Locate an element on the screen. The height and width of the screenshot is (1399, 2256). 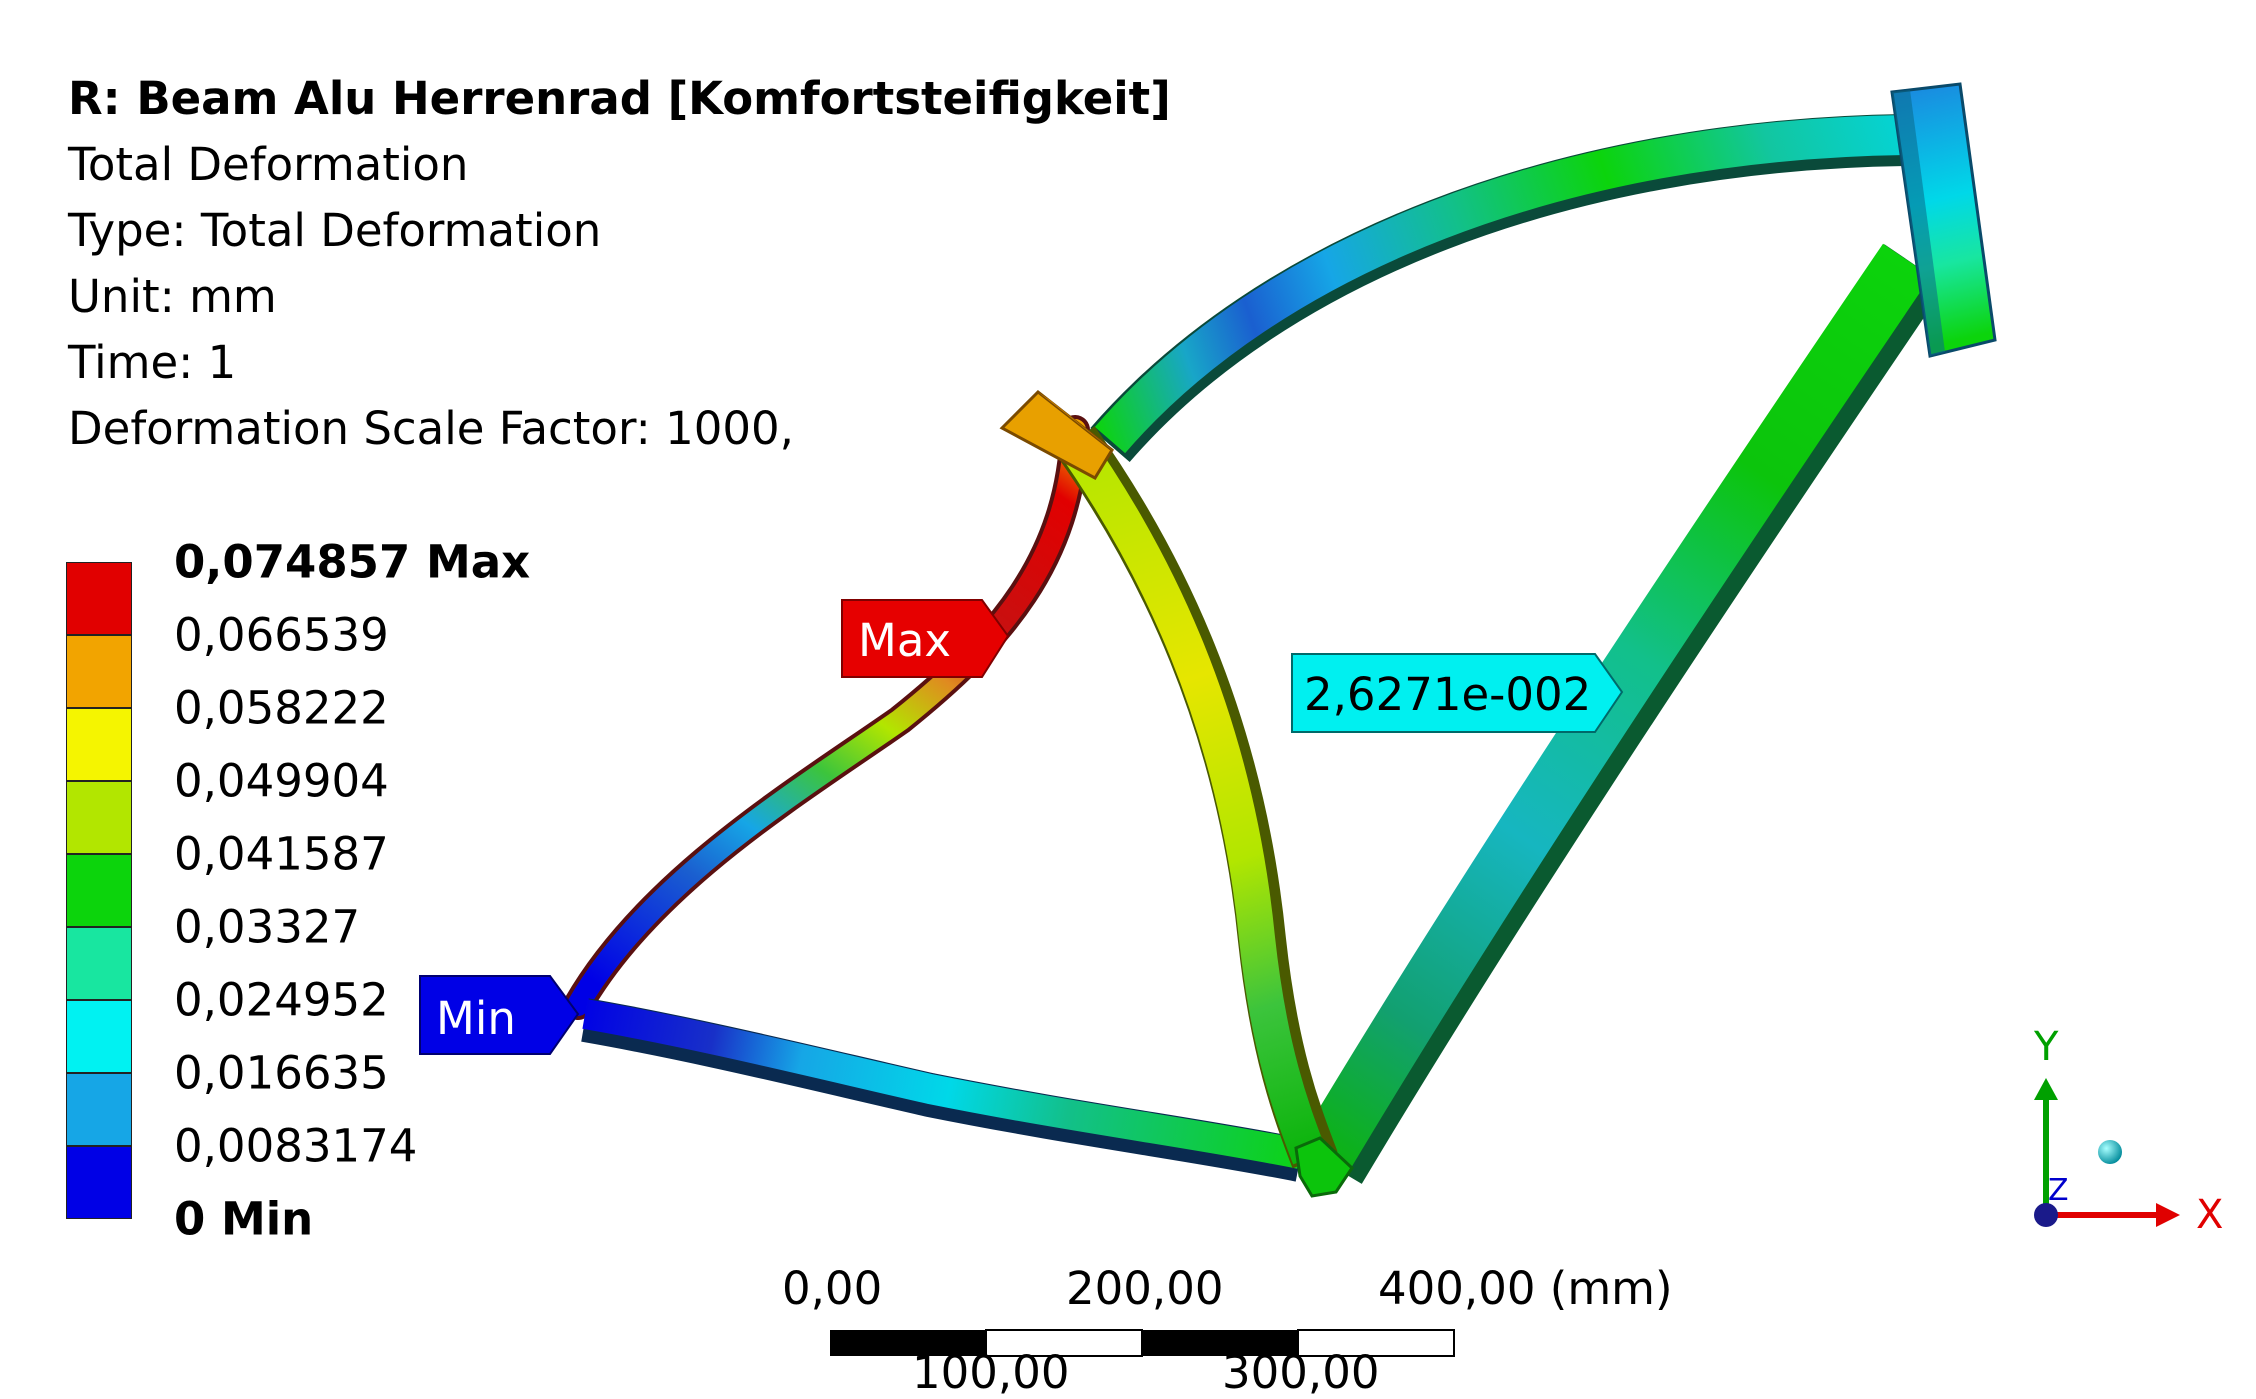
result-time: Time: 1 is located at coordinates (152, 362).